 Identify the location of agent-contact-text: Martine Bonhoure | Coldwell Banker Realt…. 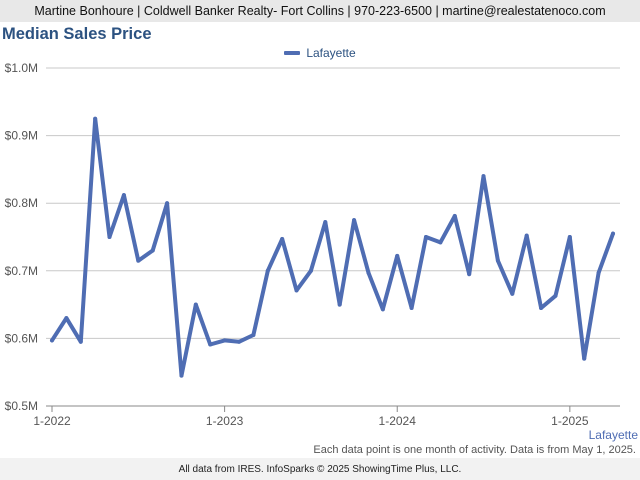
(320, 11).